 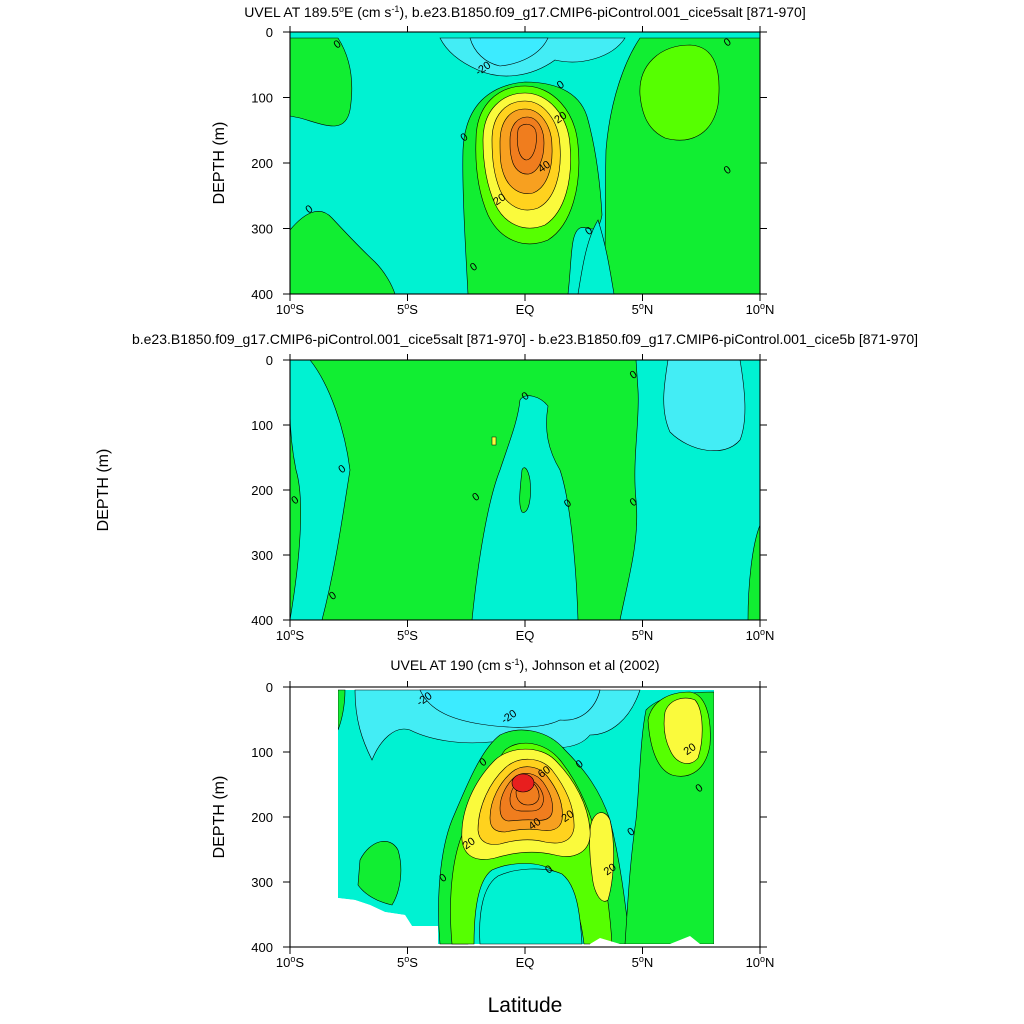 What do you see at coordinates (464, 485) in the screenshot?
I see `panel-middle-contour-labels: 0 0 0 0 0 0 0 0` at bounding box center [464, 485].